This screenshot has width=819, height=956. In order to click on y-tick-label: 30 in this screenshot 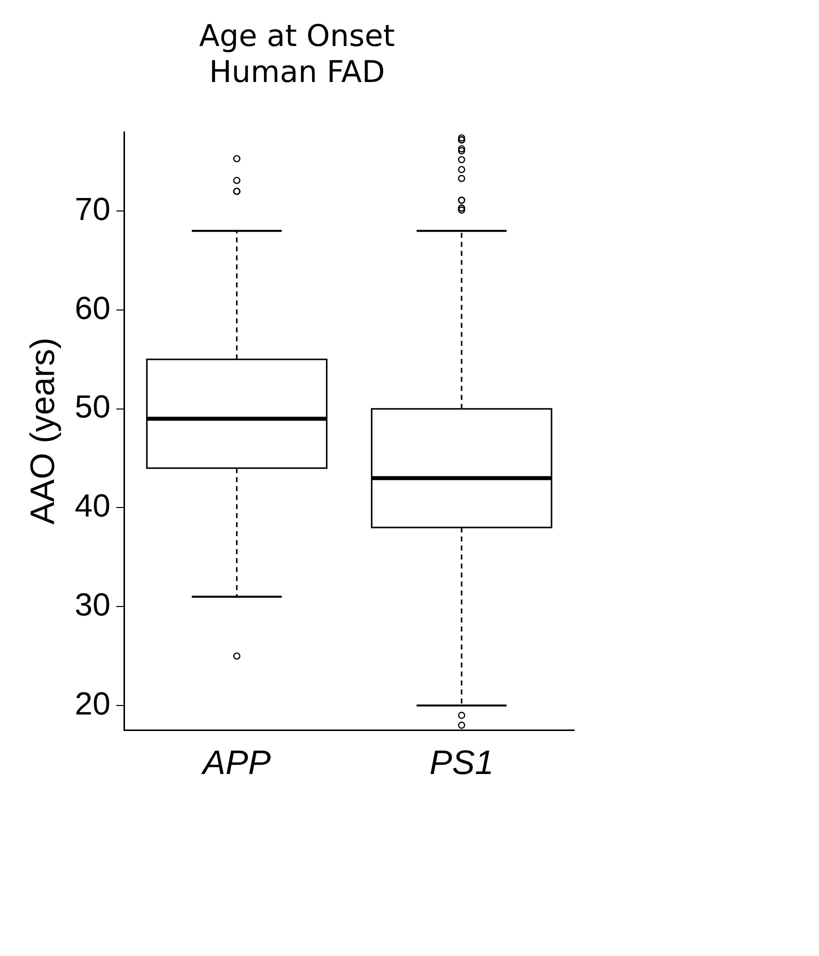, I will do `click(92, 604)`.